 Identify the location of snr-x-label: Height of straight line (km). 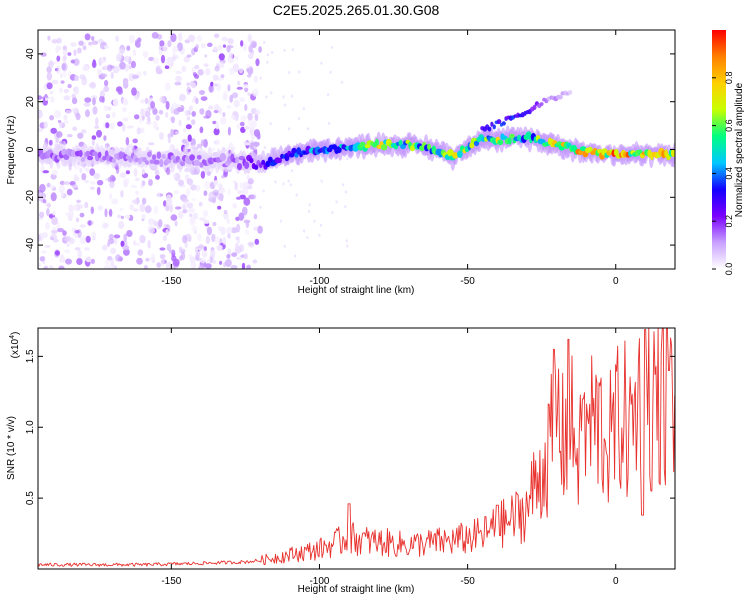
(356, 589).